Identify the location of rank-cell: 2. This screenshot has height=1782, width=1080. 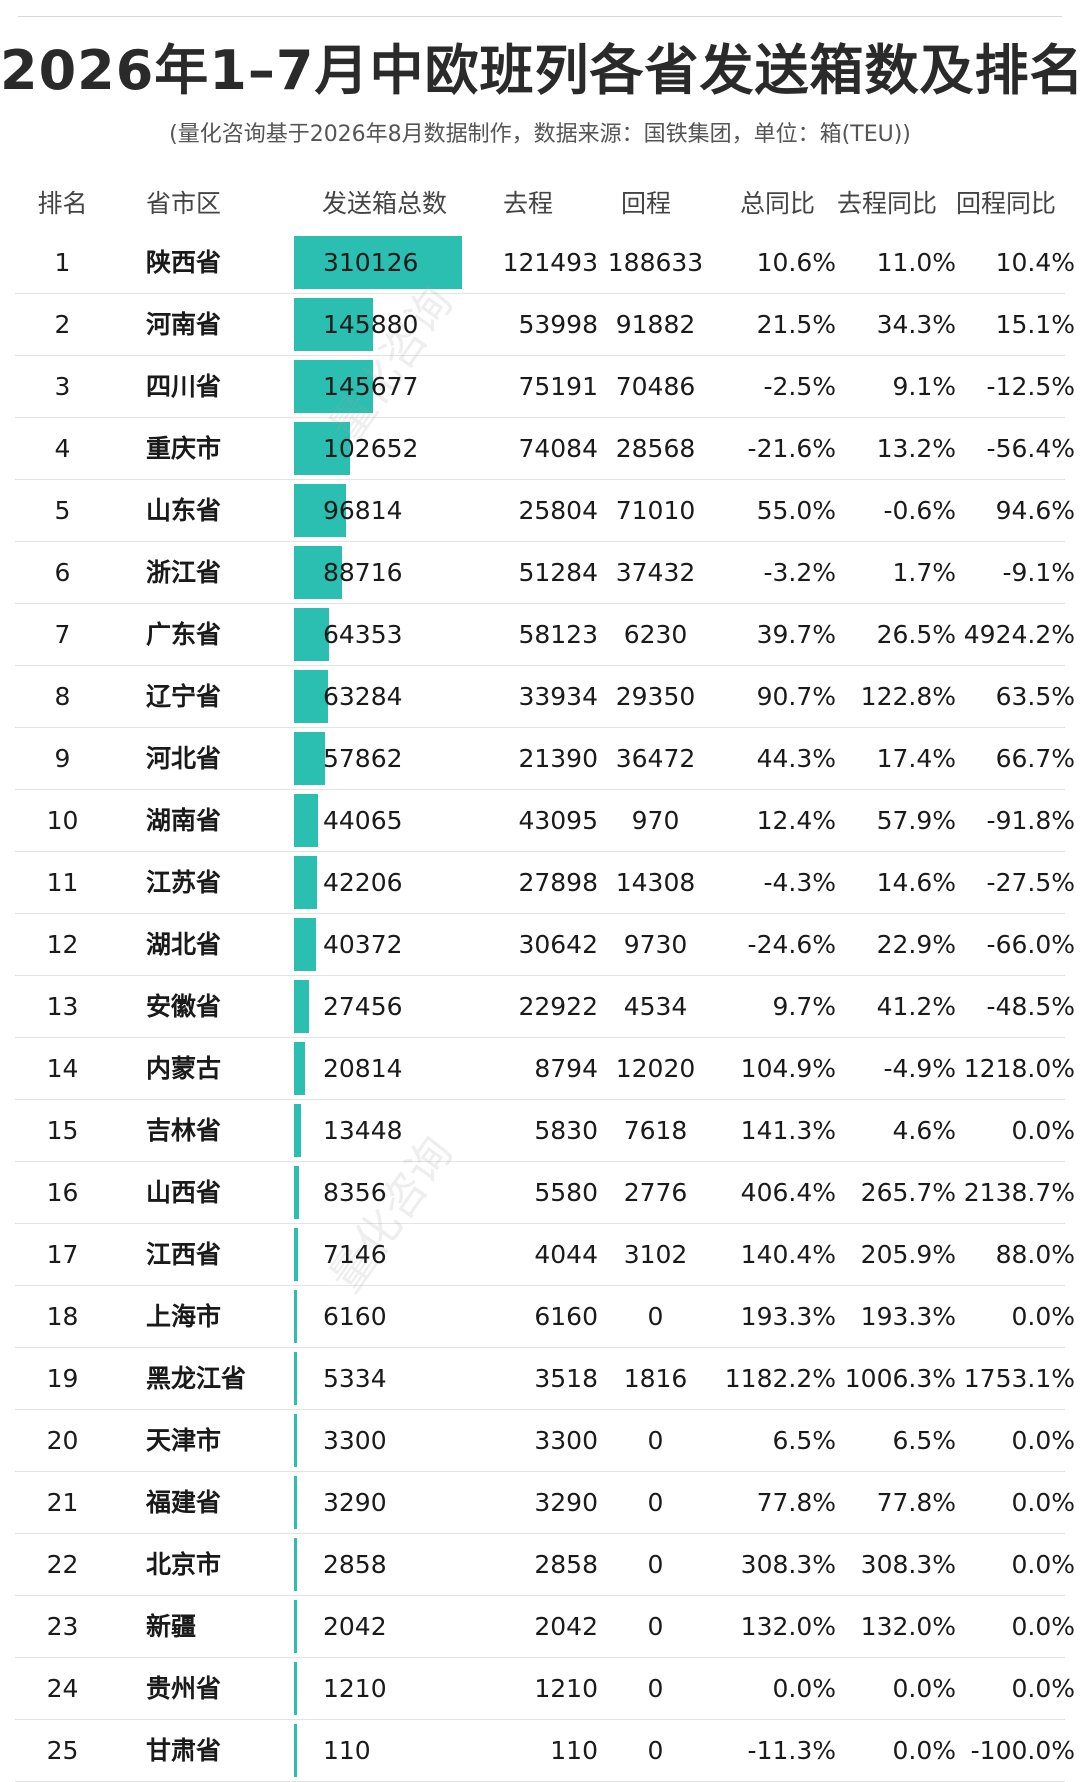
(62, 324).